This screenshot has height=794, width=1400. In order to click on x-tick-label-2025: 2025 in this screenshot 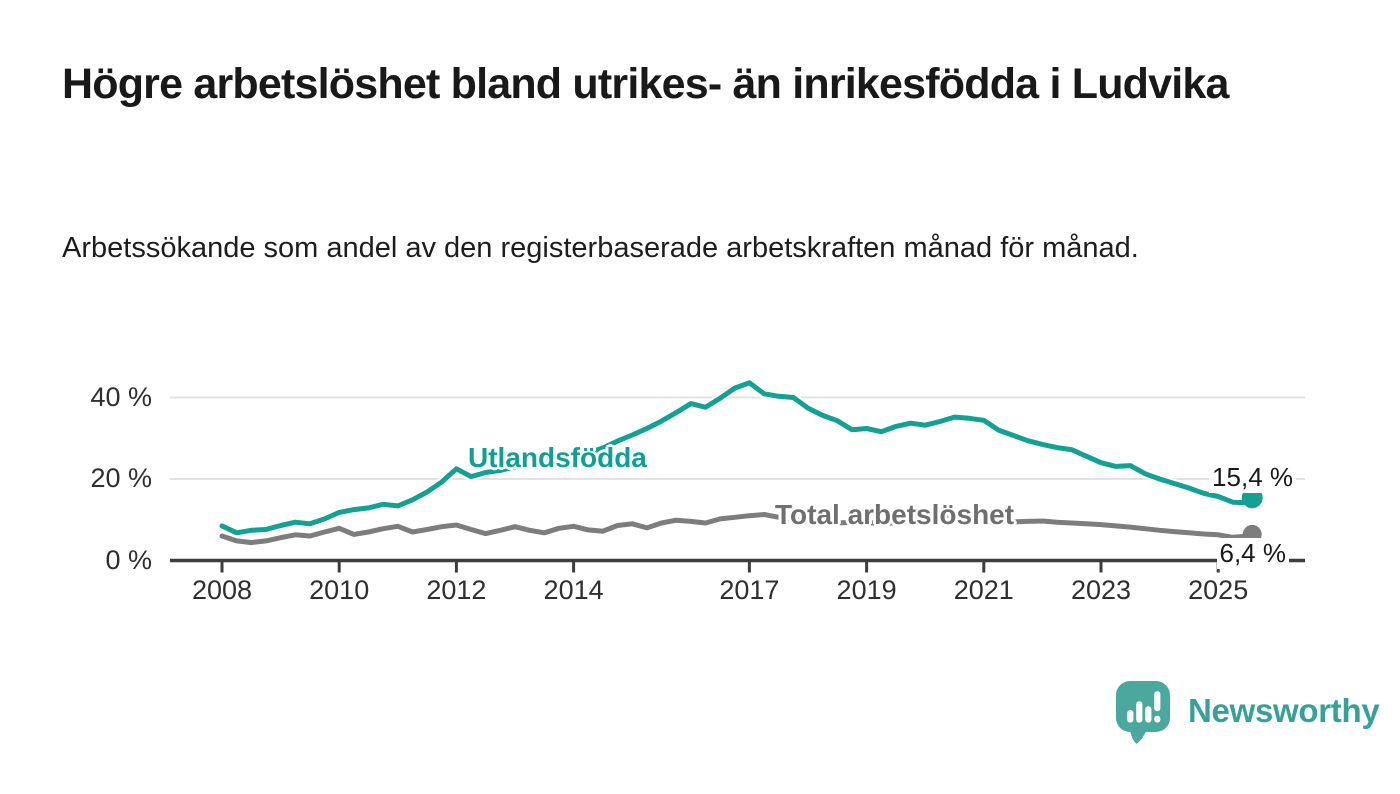, I will do `click(1218, 590)`.